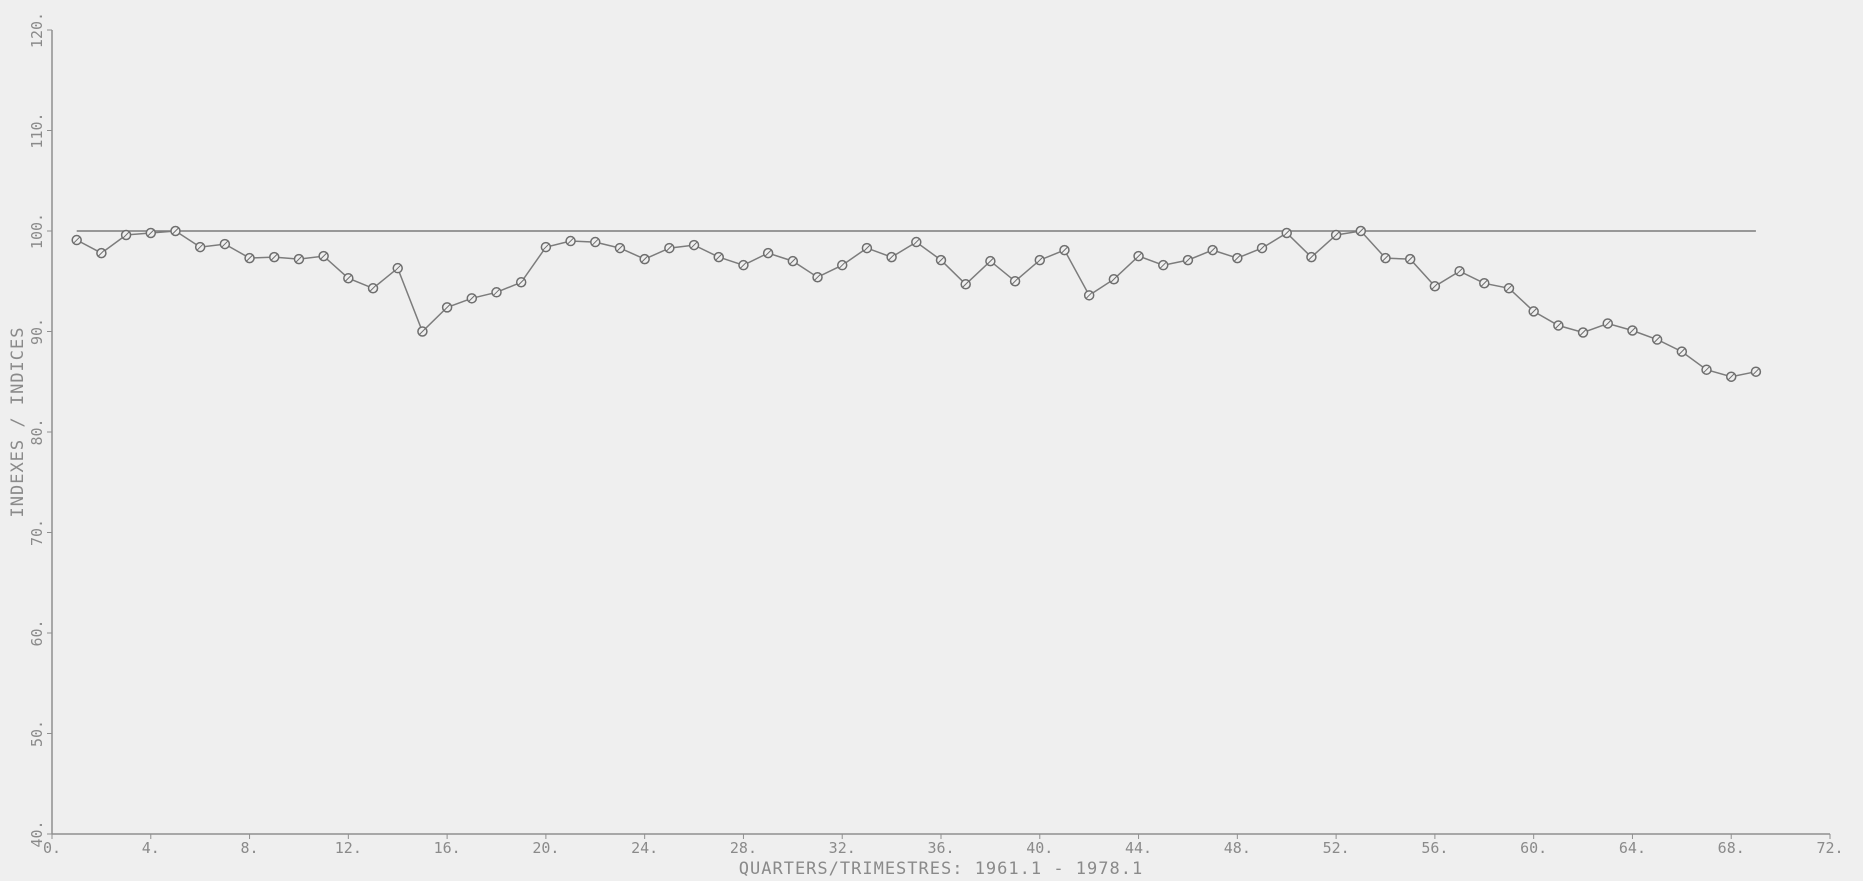 Image resolution: width=1863 pixels, height=881 pixels. What do you see at coordinates (37, 30) in the screenshot?
I see `y-tick-label: 120.` at bounding box center [37, 30].